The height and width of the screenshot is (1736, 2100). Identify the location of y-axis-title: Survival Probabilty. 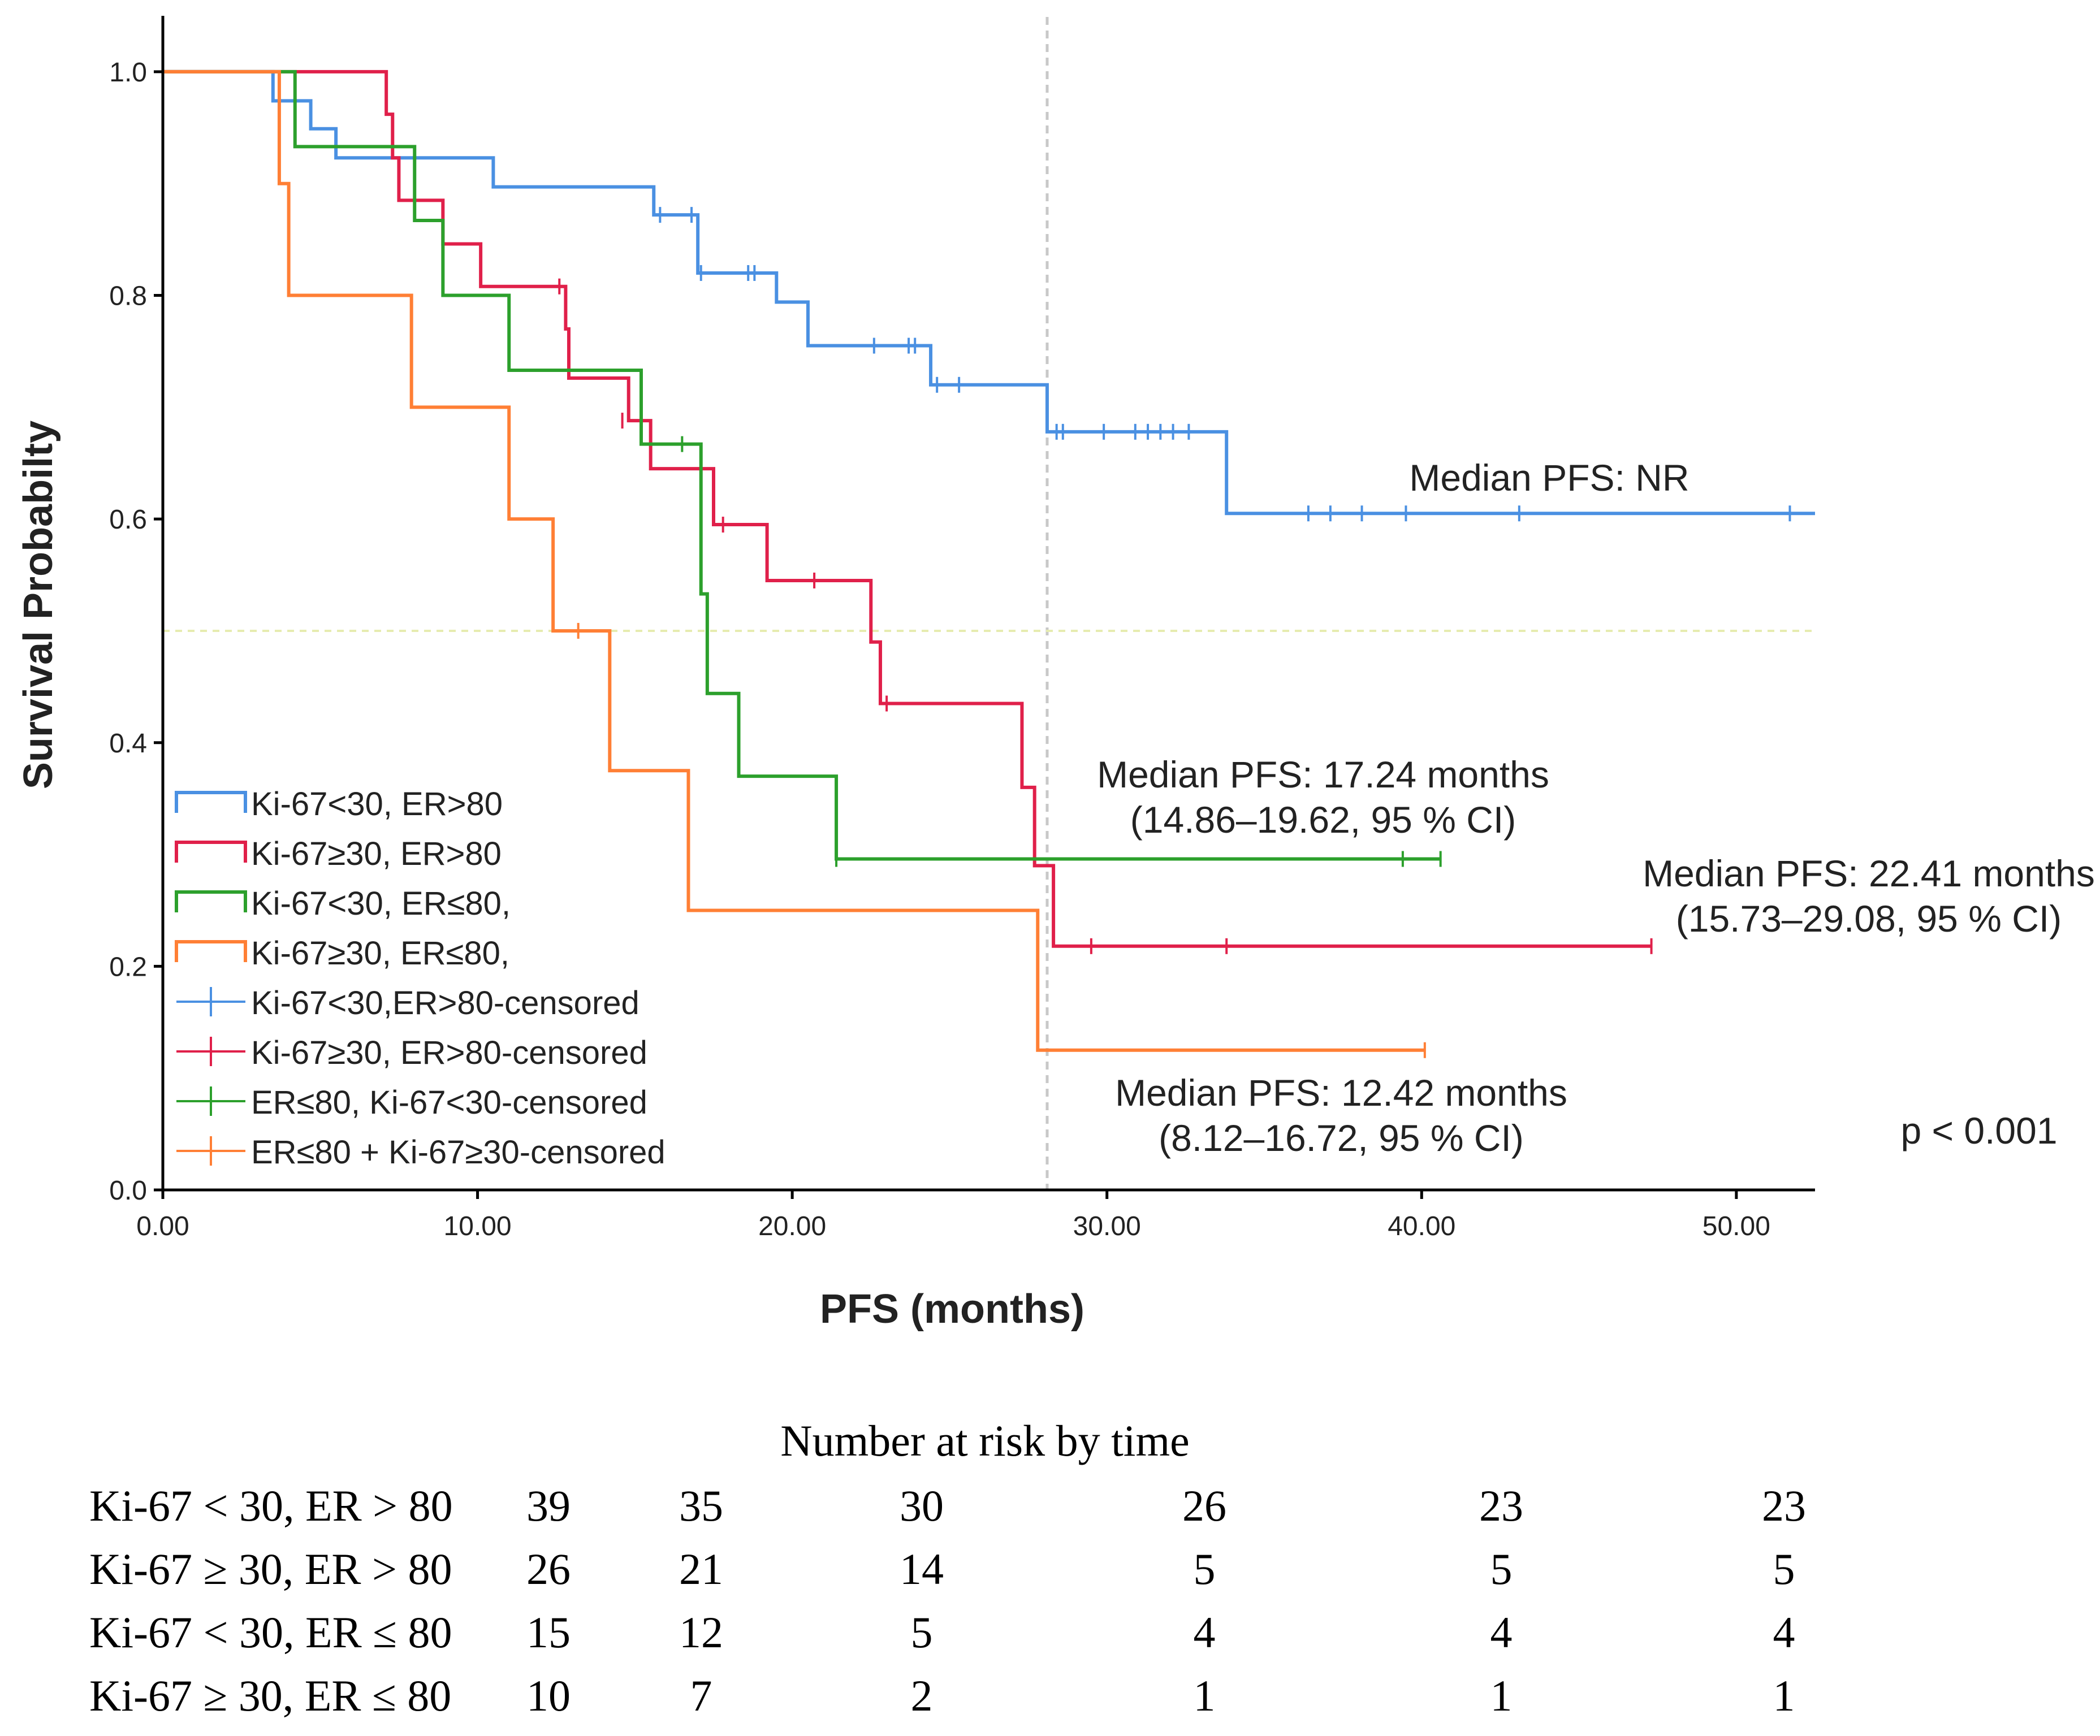
(38, 605).